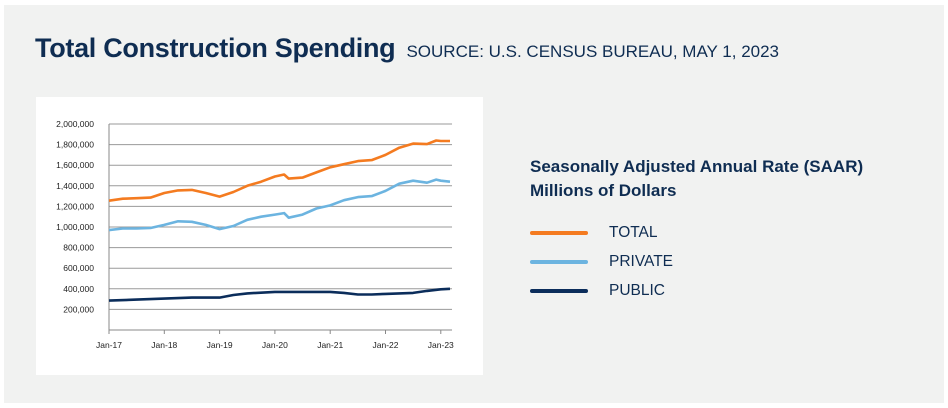  I want to click on legend-title-line2: Millions of Dollars, so click(603, 190).